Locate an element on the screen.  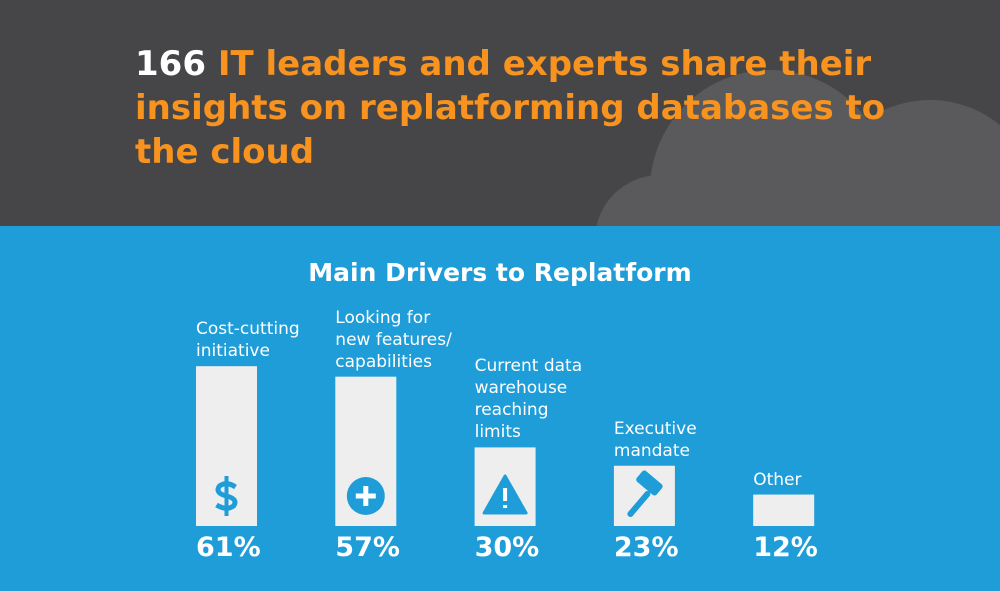
value-label: 30% is located at coordinates (507, 547).